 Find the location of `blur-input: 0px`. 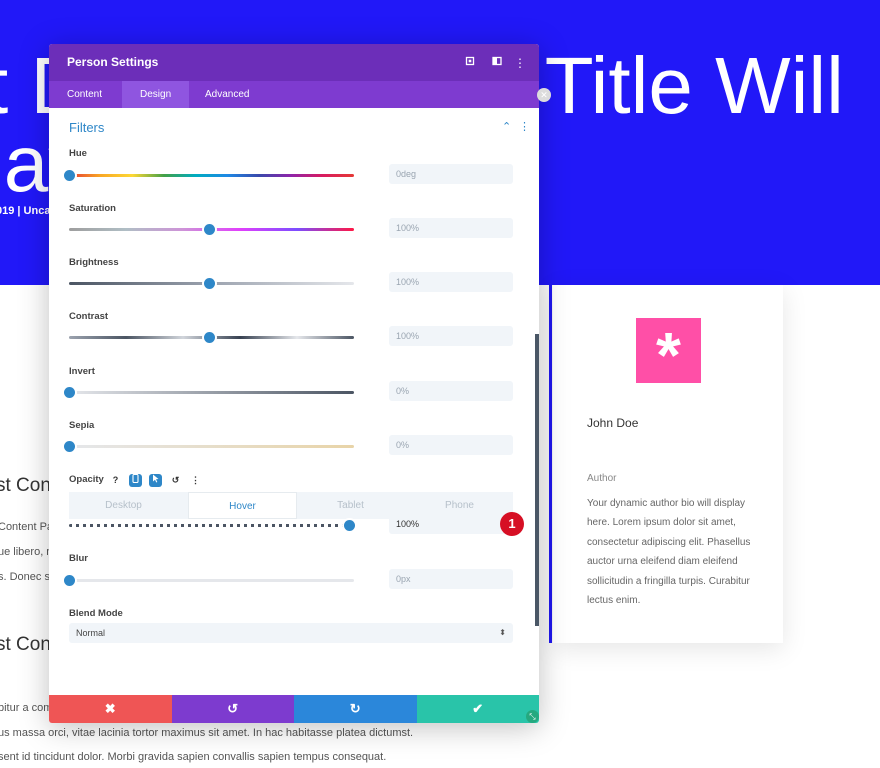

blur-input: 0px is located at coordinates (451, 579).